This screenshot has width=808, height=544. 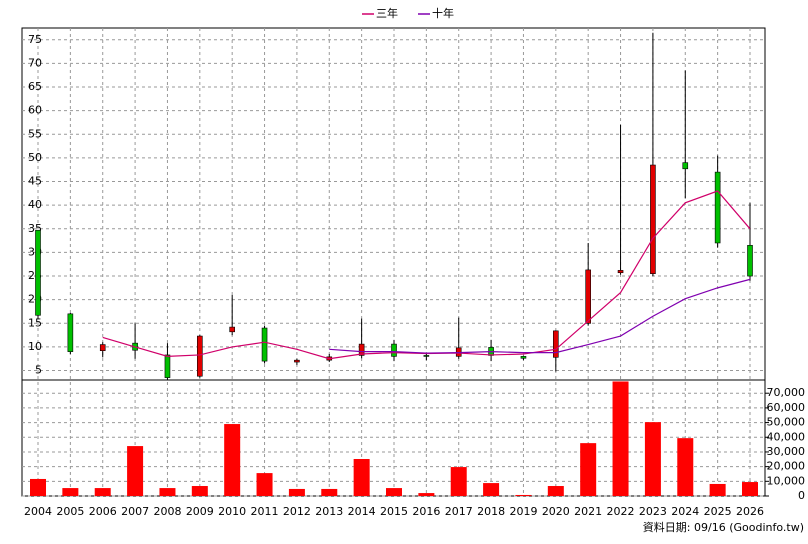 I want to click on legend-label: 三年, so click(x=387, y=13).